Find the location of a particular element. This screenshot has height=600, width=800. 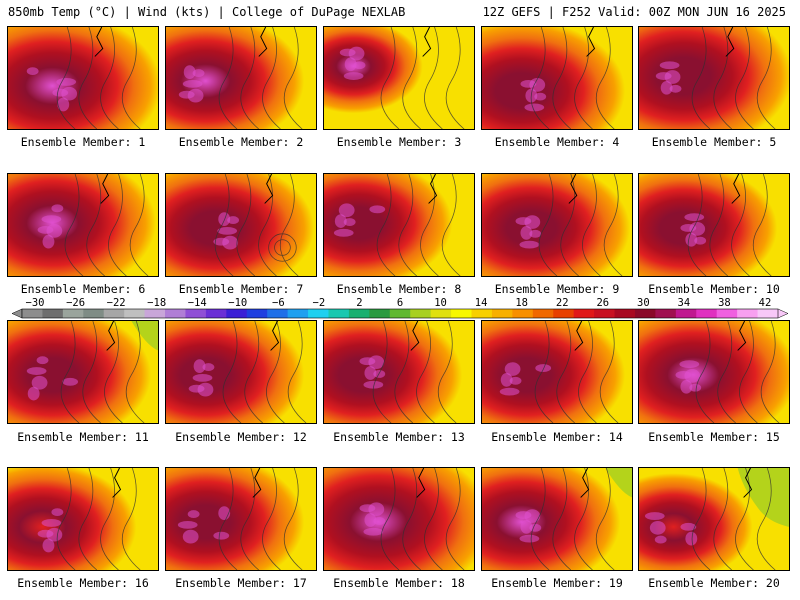

ensemble-member-label: Ensemble Member: 15 is located at coordinates (714, 437).